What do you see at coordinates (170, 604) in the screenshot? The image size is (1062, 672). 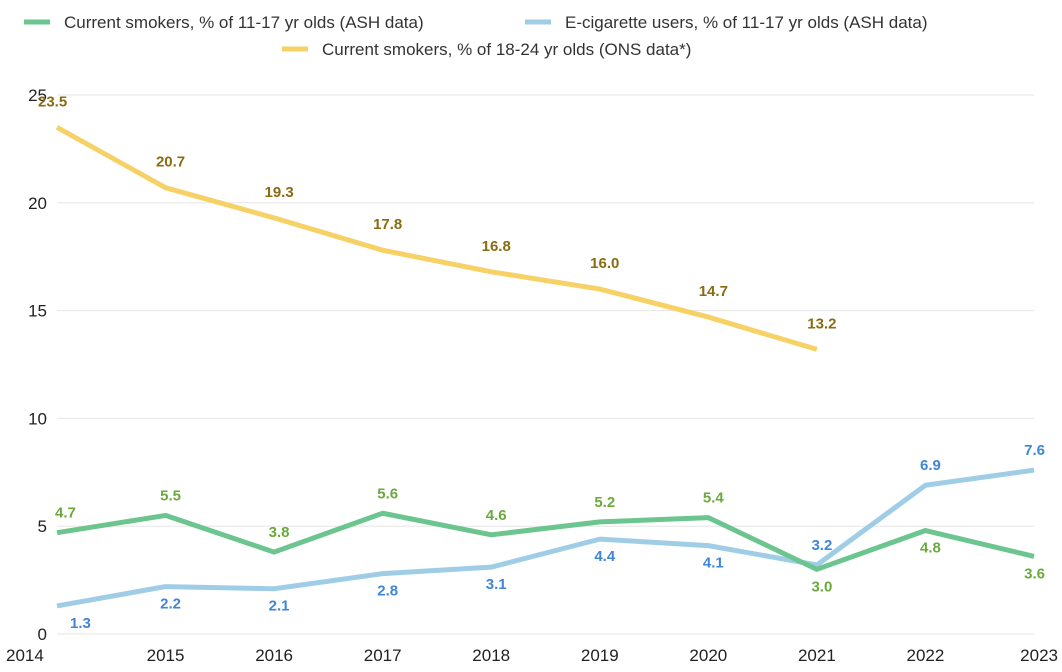 I see `data-label: 2.2` at bounding box center [170, 604].